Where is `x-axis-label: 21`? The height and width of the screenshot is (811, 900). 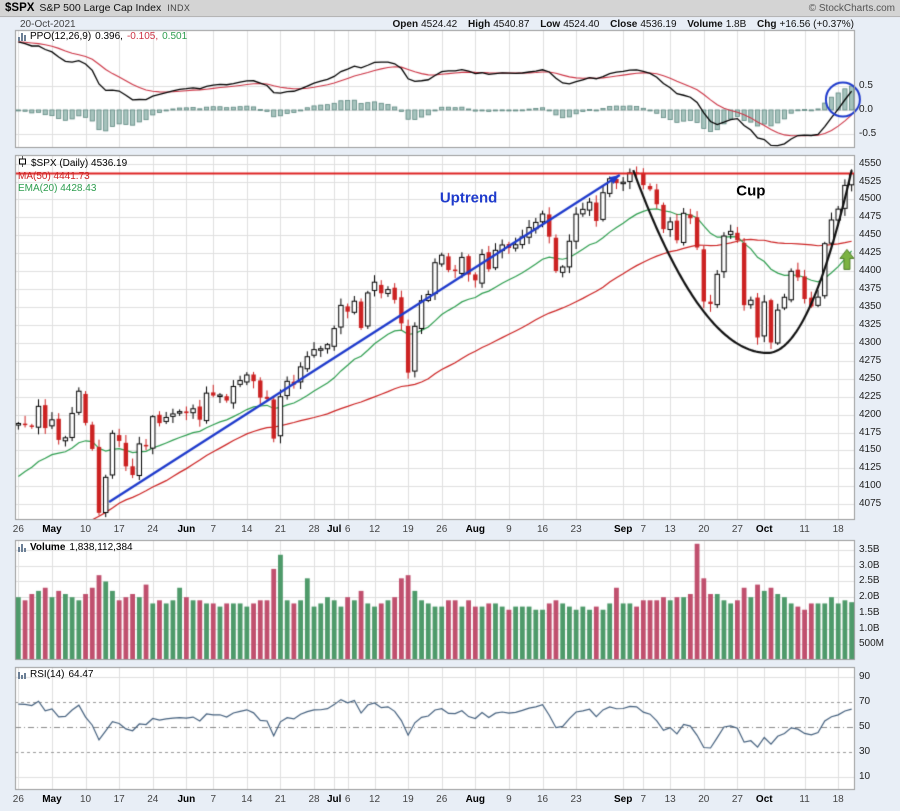 x-axis-label: 21 is located at coordinates (280, 529).